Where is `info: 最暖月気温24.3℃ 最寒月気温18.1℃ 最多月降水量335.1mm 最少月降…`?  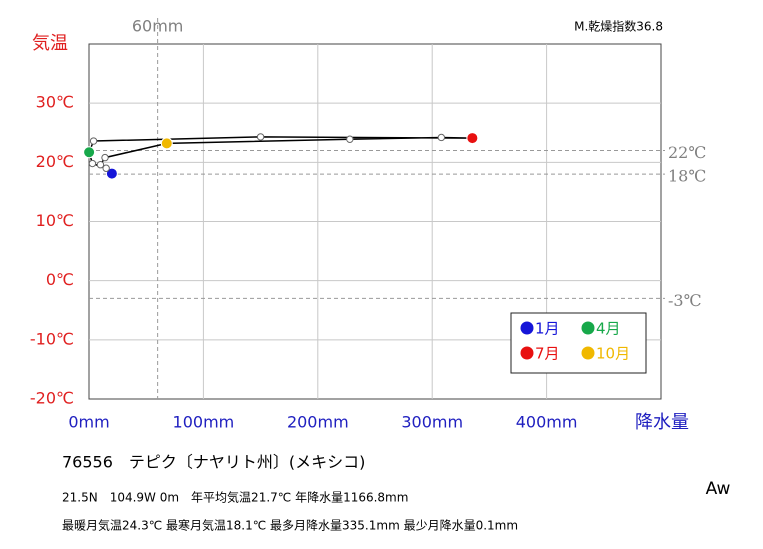 info: 最暖月気温24.3℃ 最寒月気温18.1℃ 最多月降水量335.1mm 最少月降… is located at coordinates (290, 525).